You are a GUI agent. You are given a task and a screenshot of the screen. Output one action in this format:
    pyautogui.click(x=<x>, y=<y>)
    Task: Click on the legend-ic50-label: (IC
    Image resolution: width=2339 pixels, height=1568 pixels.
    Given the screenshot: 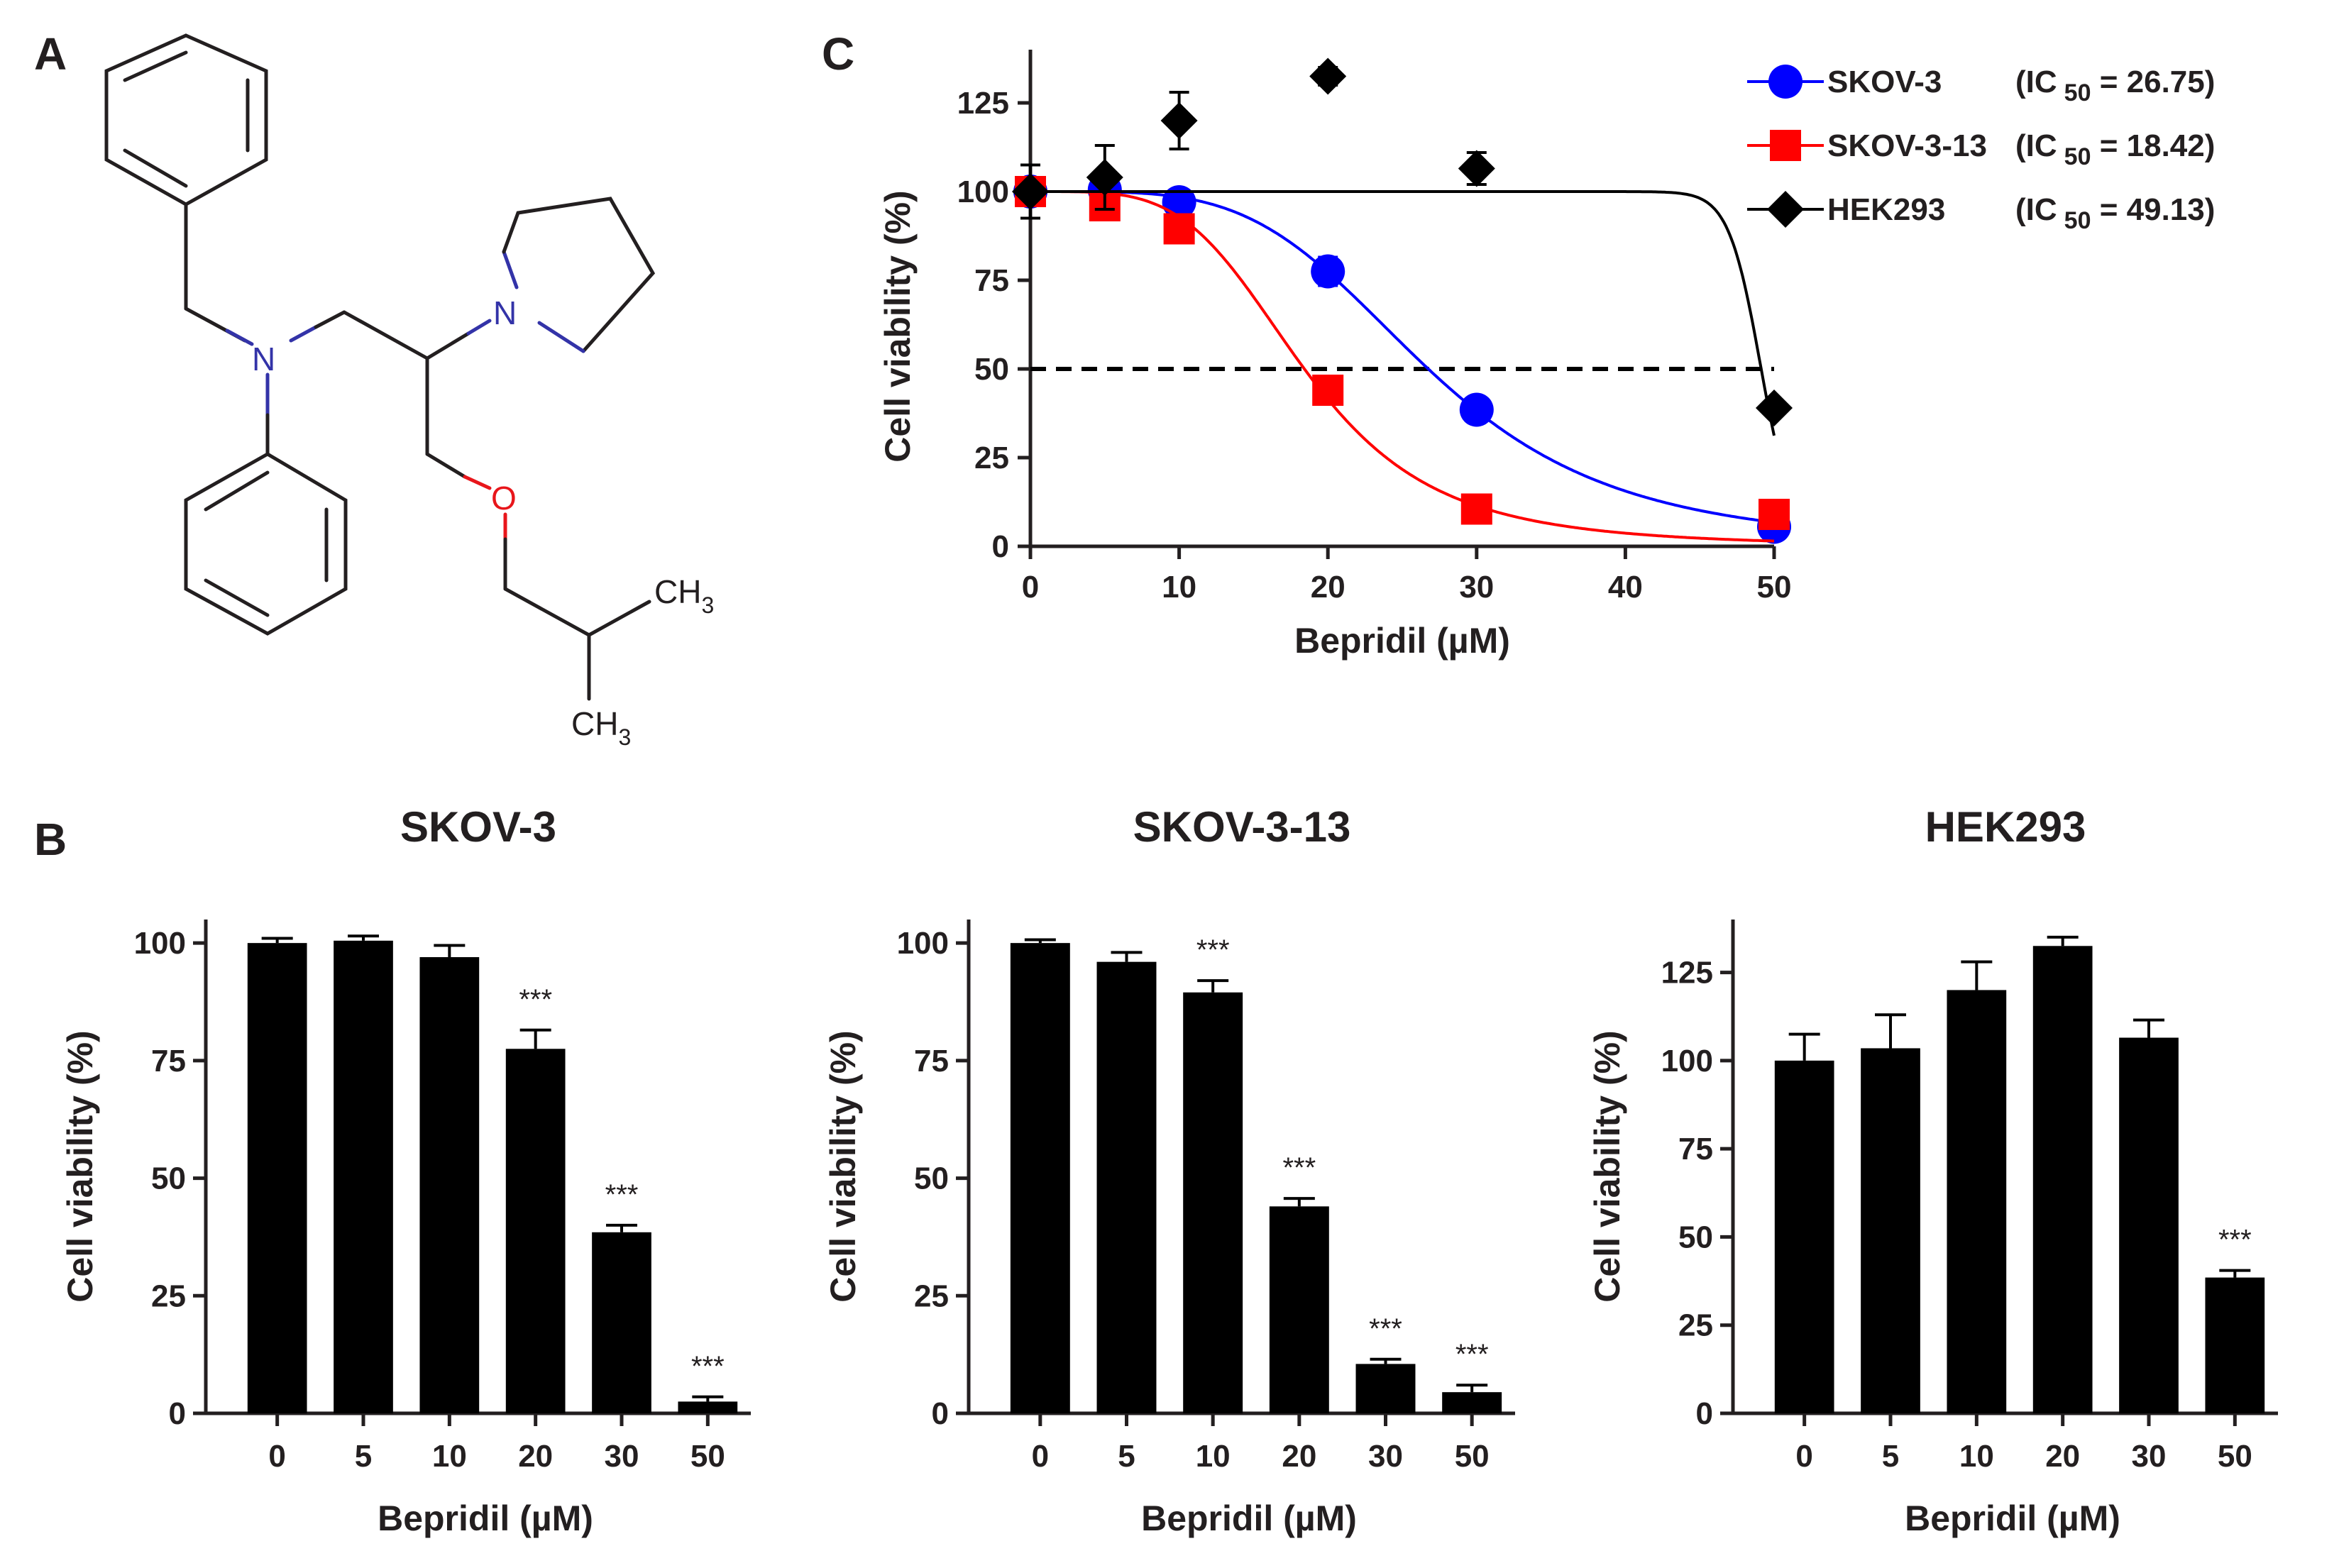 What is the action you would take?
    pyautogui.click(x=2036, y=82)
    